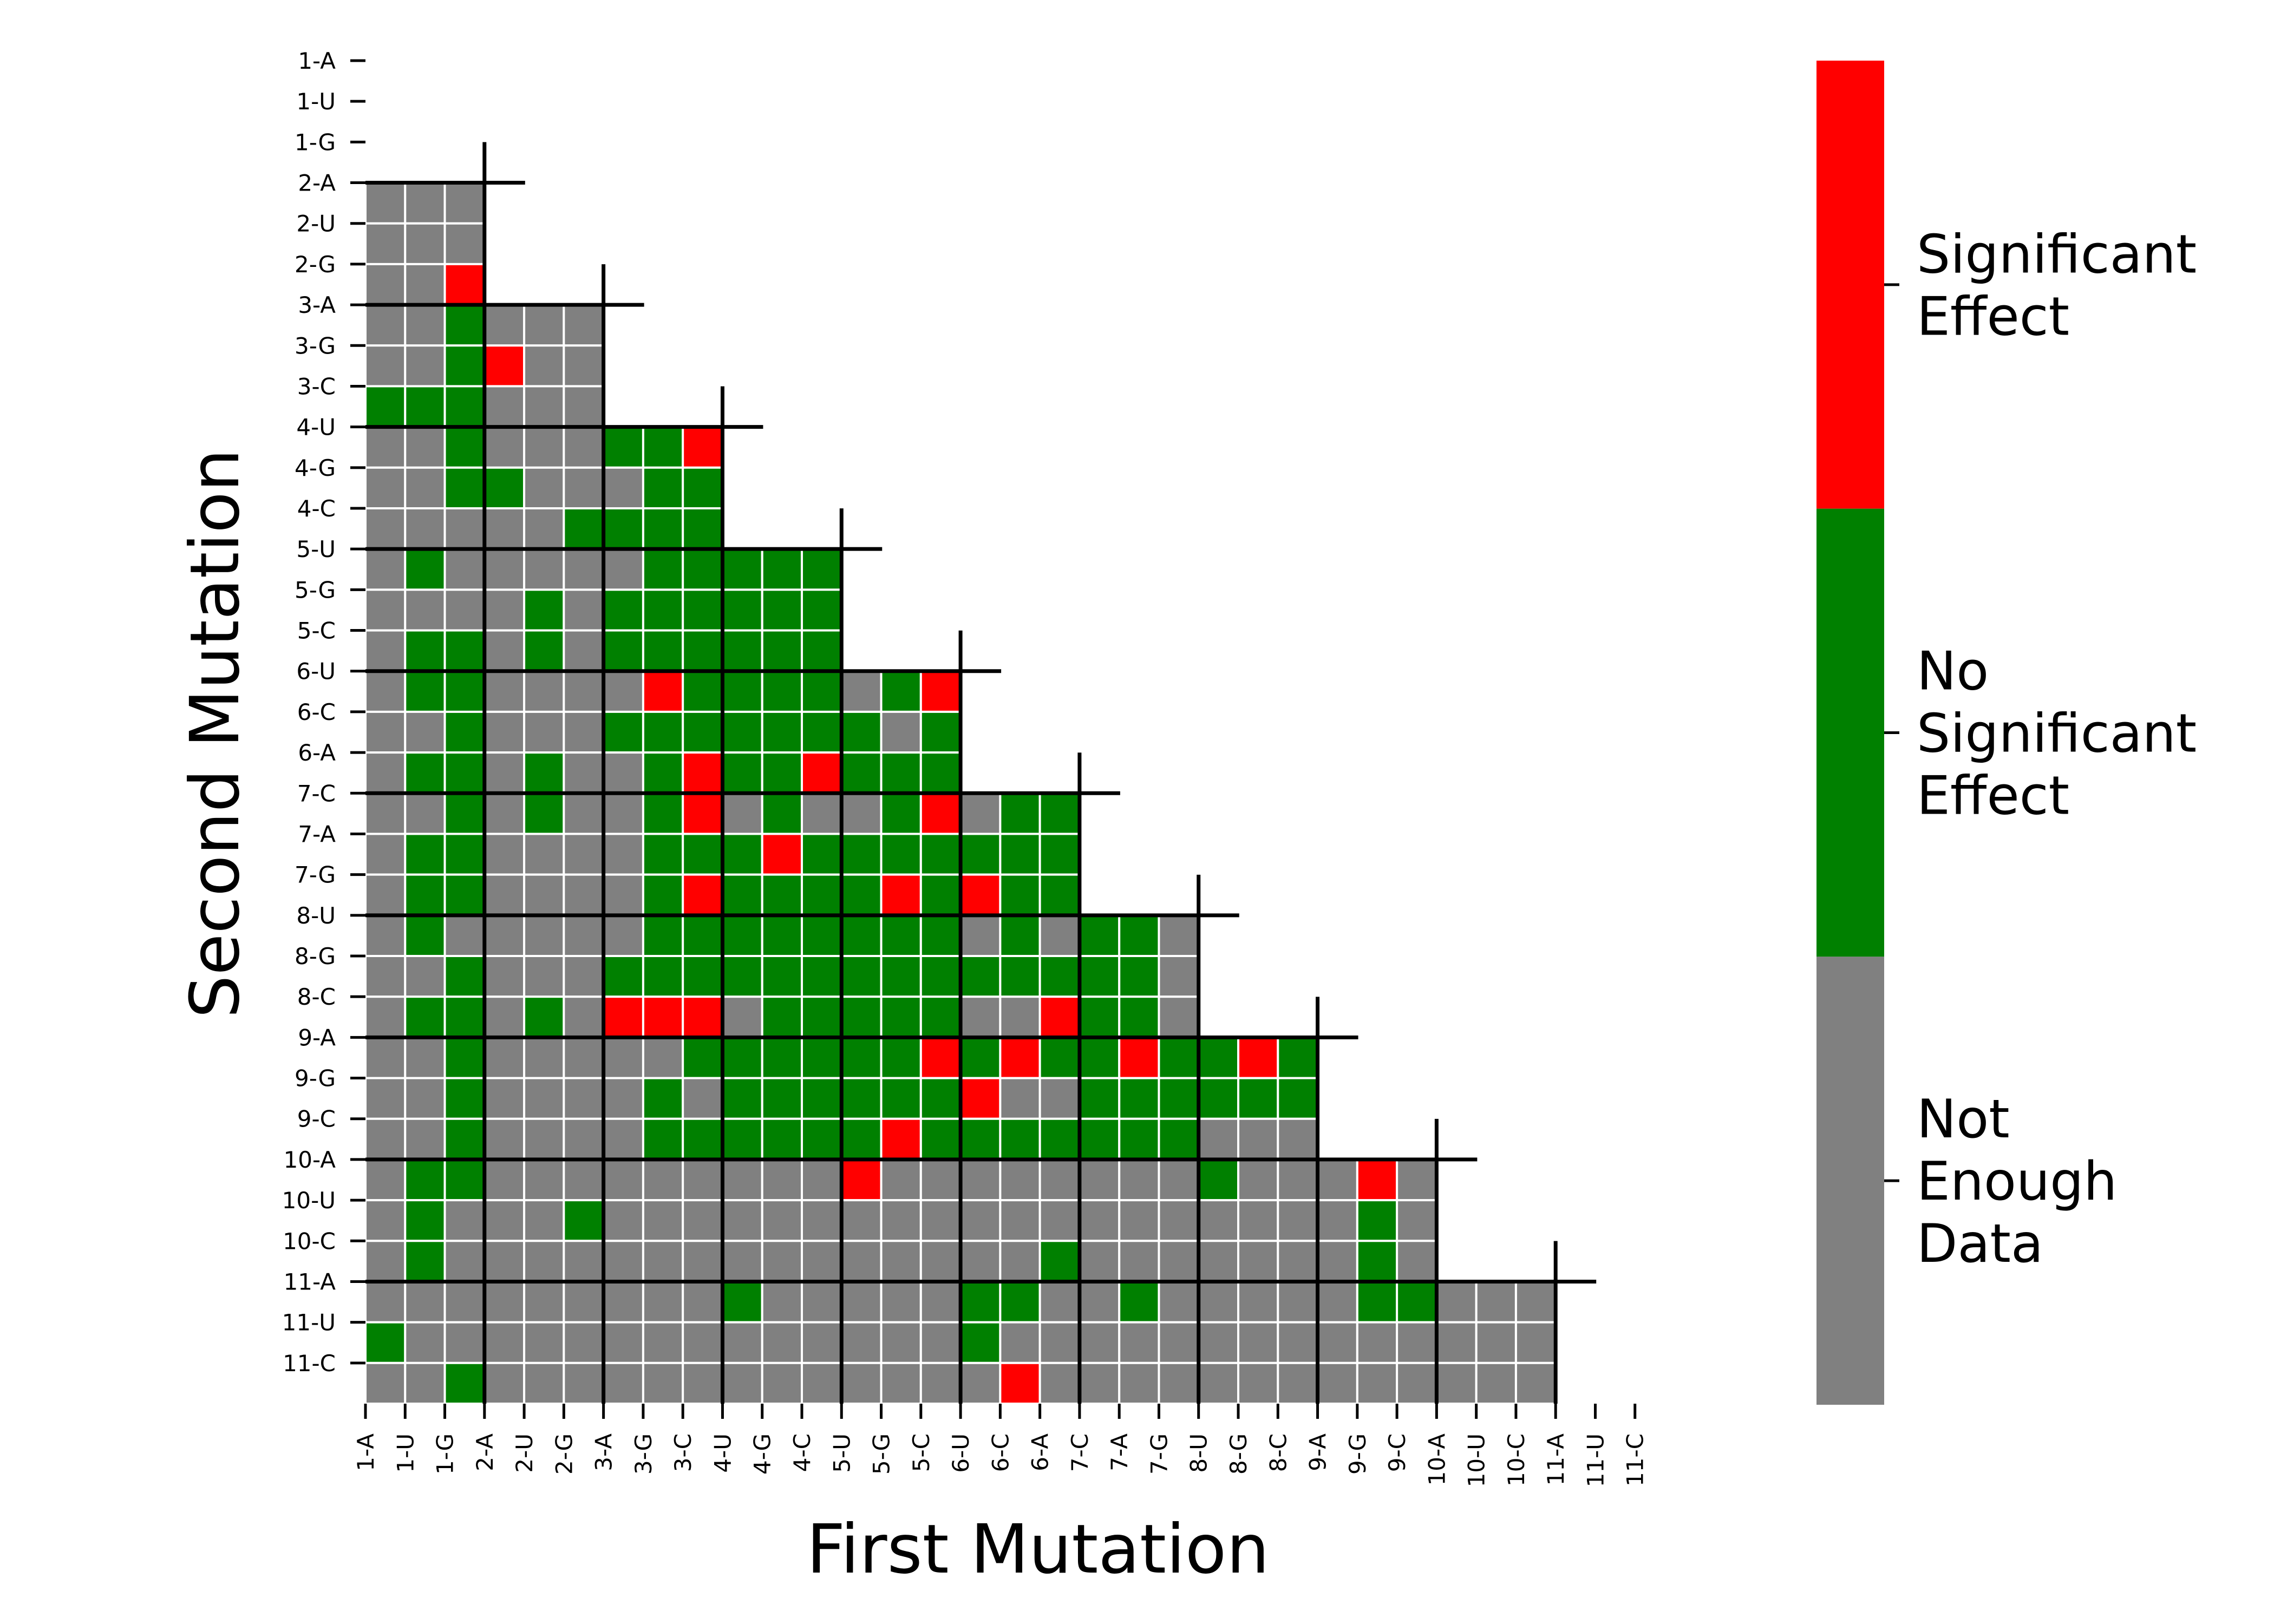 The image size is (2274, 1624). I want to click on y-tick-label: 11-C, so click(310, 1364).